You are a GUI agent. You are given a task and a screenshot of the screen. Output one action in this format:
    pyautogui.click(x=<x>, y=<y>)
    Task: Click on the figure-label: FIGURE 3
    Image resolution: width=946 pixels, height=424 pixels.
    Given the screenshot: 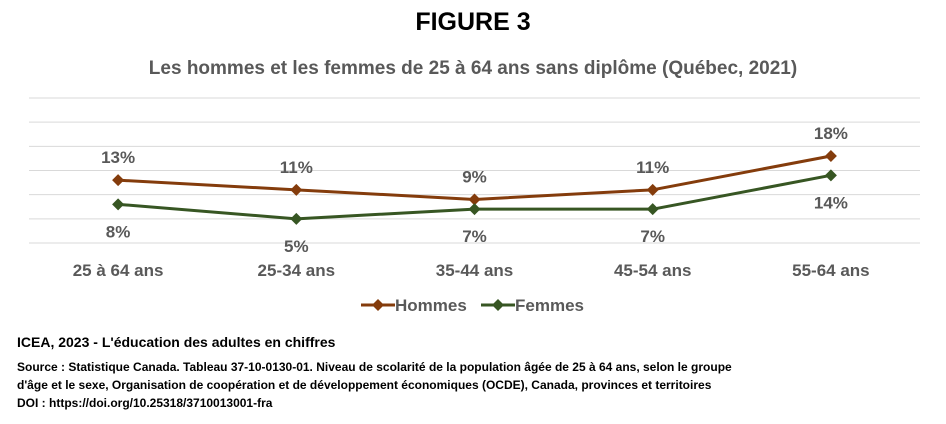 What is the action you would take?
    pyautogui.click(x=473, y=22)
    